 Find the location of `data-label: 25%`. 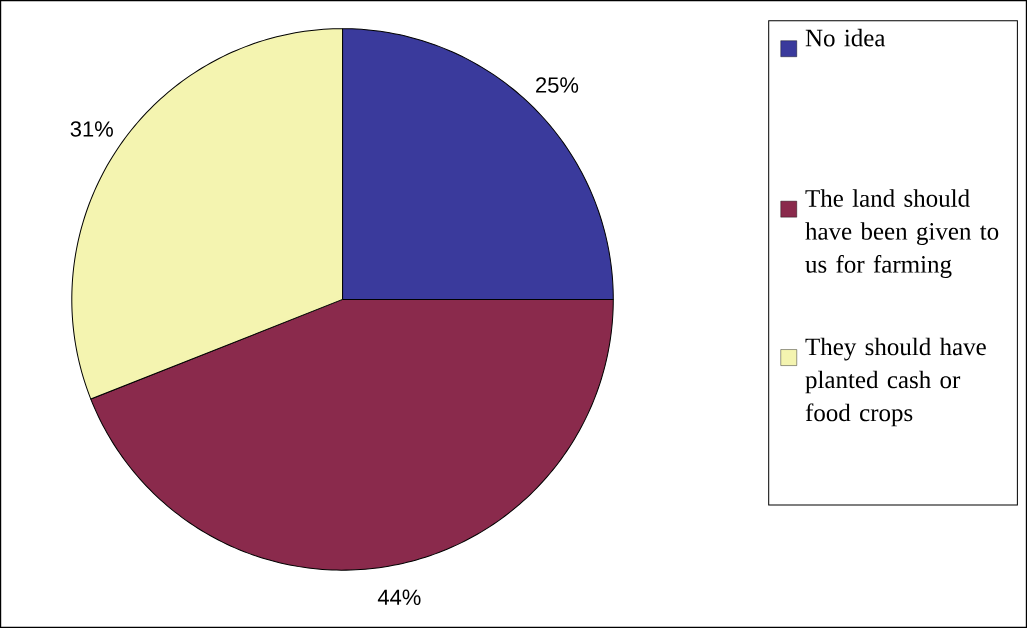

data-label: 25% is located at coordinates (557, 85).